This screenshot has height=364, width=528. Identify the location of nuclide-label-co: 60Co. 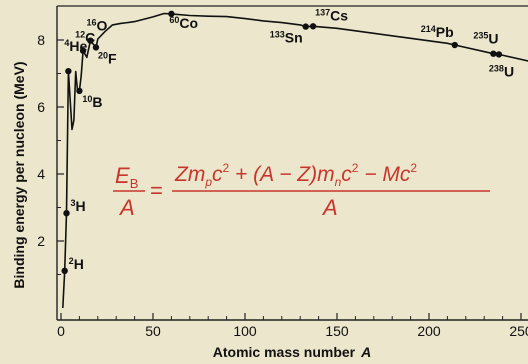
(183, 23).